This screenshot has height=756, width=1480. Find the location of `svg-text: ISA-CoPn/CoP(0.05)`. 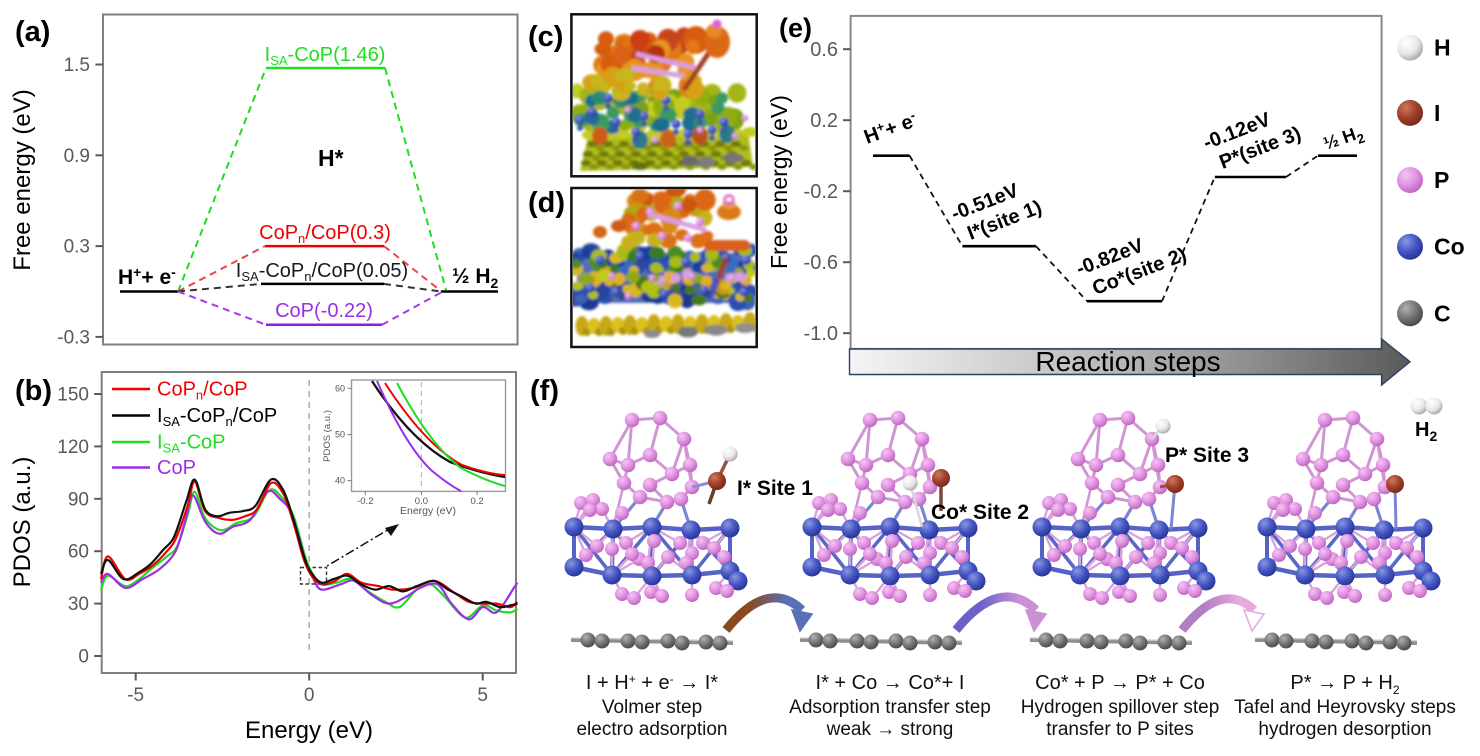

svg-text: ISA-CoPn/CoP(0.05) is located at coordinates (322, 272).